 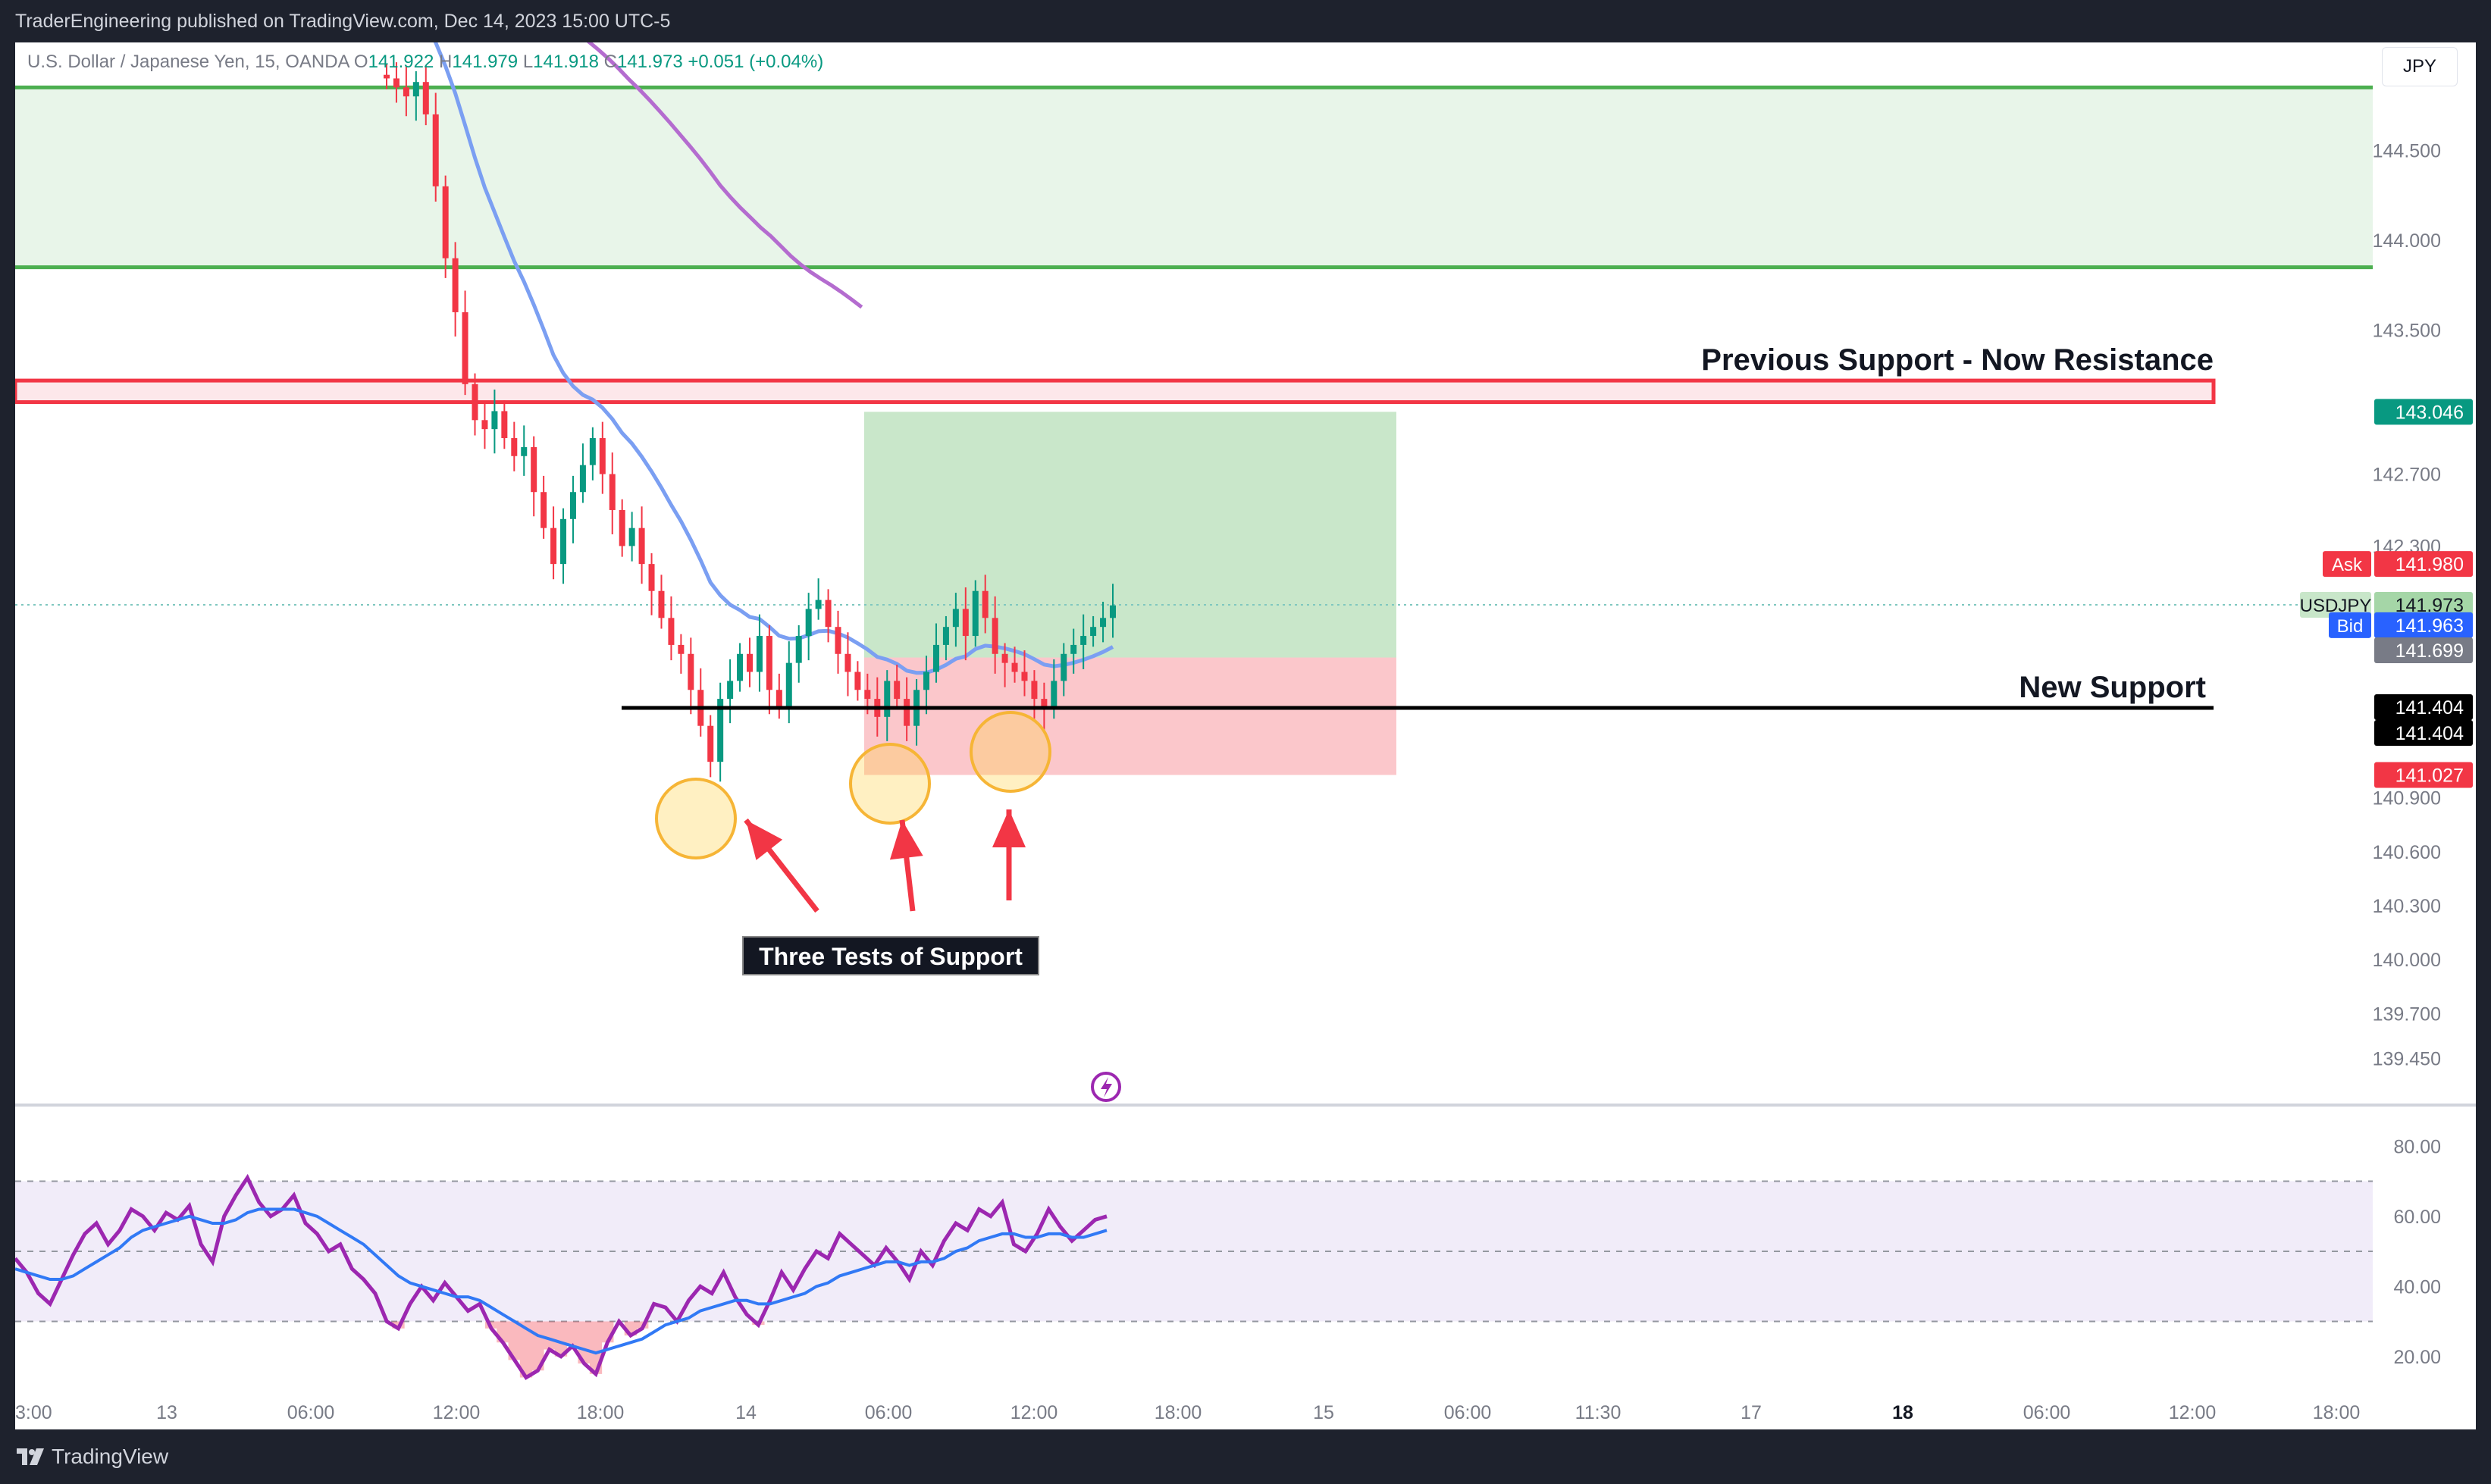 What do you see at coordinates (1598, 1413) in the screenshot?
I see `time-tick-label: 11:30` at bounding box center [1598, 1413].